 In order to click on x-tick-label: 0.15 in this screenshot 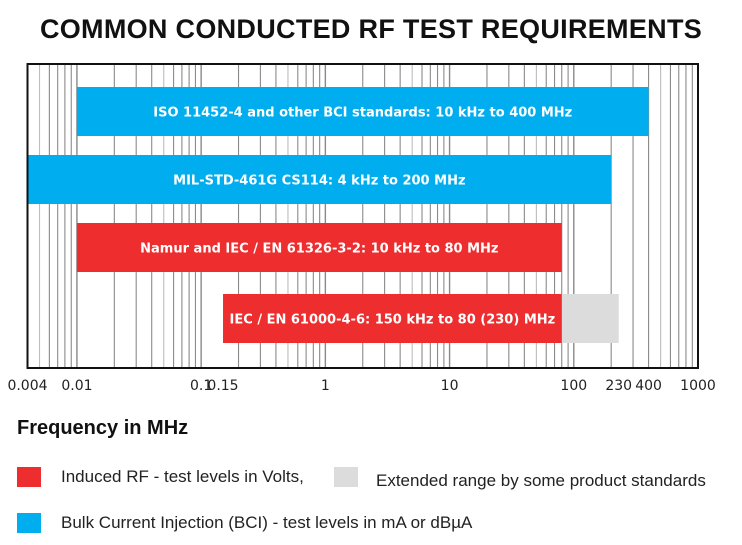, I will do `click(222, 386)`.